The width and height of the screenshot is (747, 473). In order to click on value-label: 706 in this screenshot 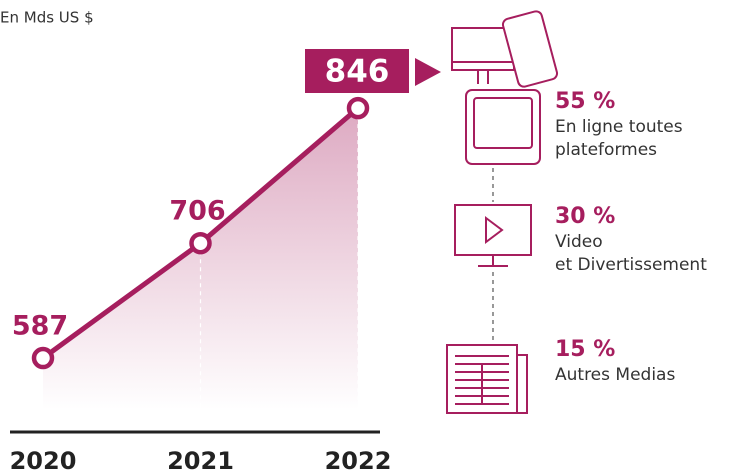, I will do `click(197, 211)`.